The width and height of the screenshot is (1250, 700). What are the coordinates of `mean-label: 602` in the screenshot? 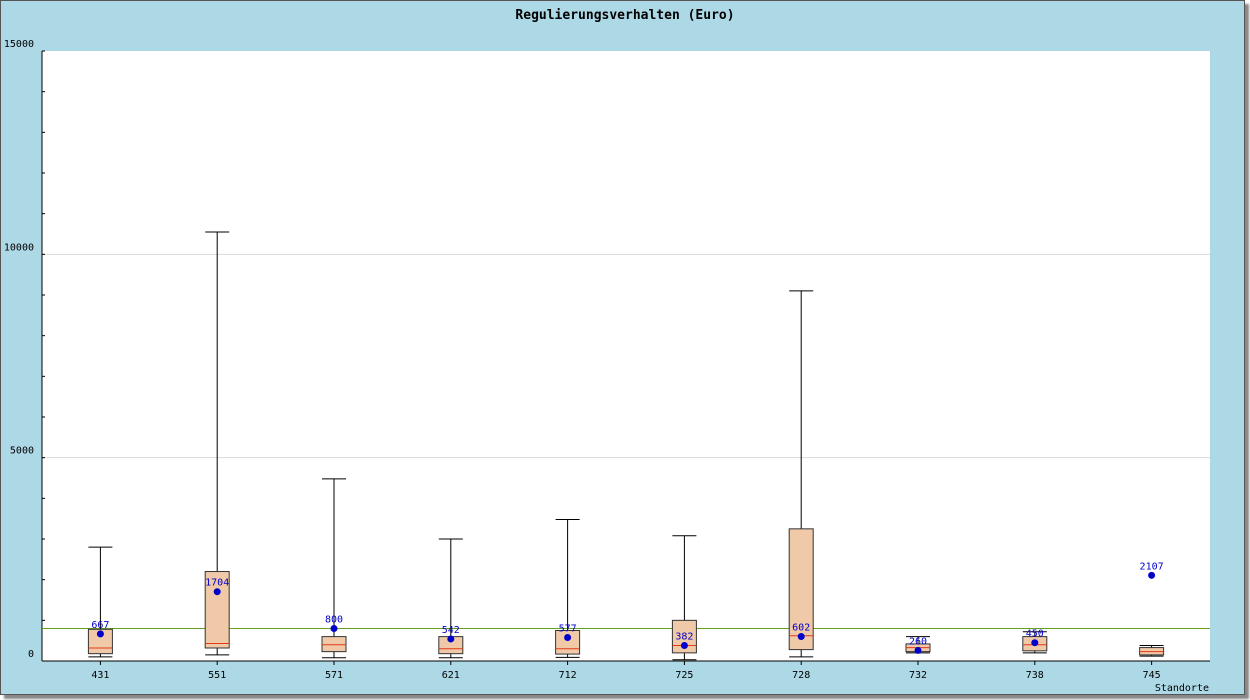 It's located at (801, 628).